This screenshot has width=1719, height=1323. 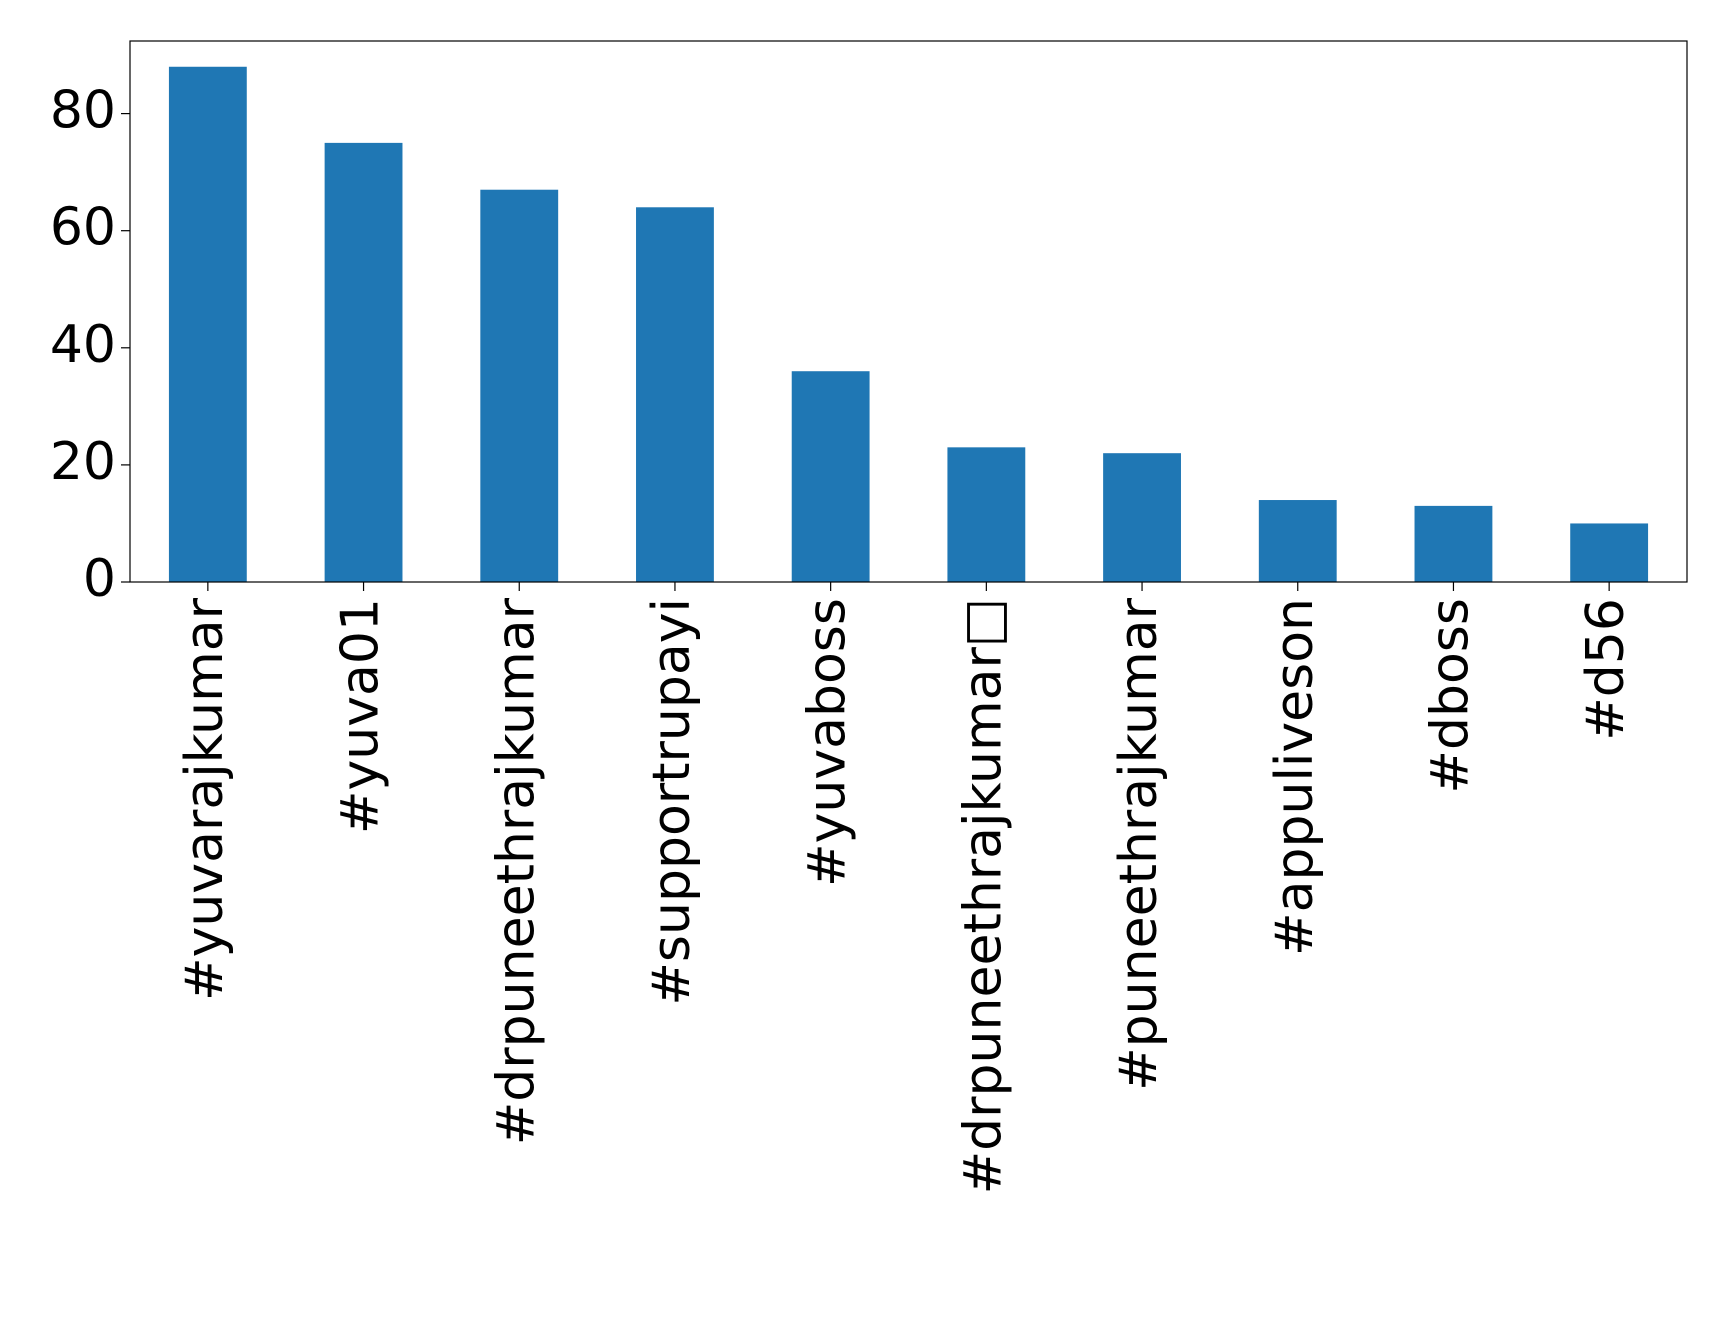 I want to click on x-tick-label: #drpuneethrajkumar, so click(x=516, y=871).